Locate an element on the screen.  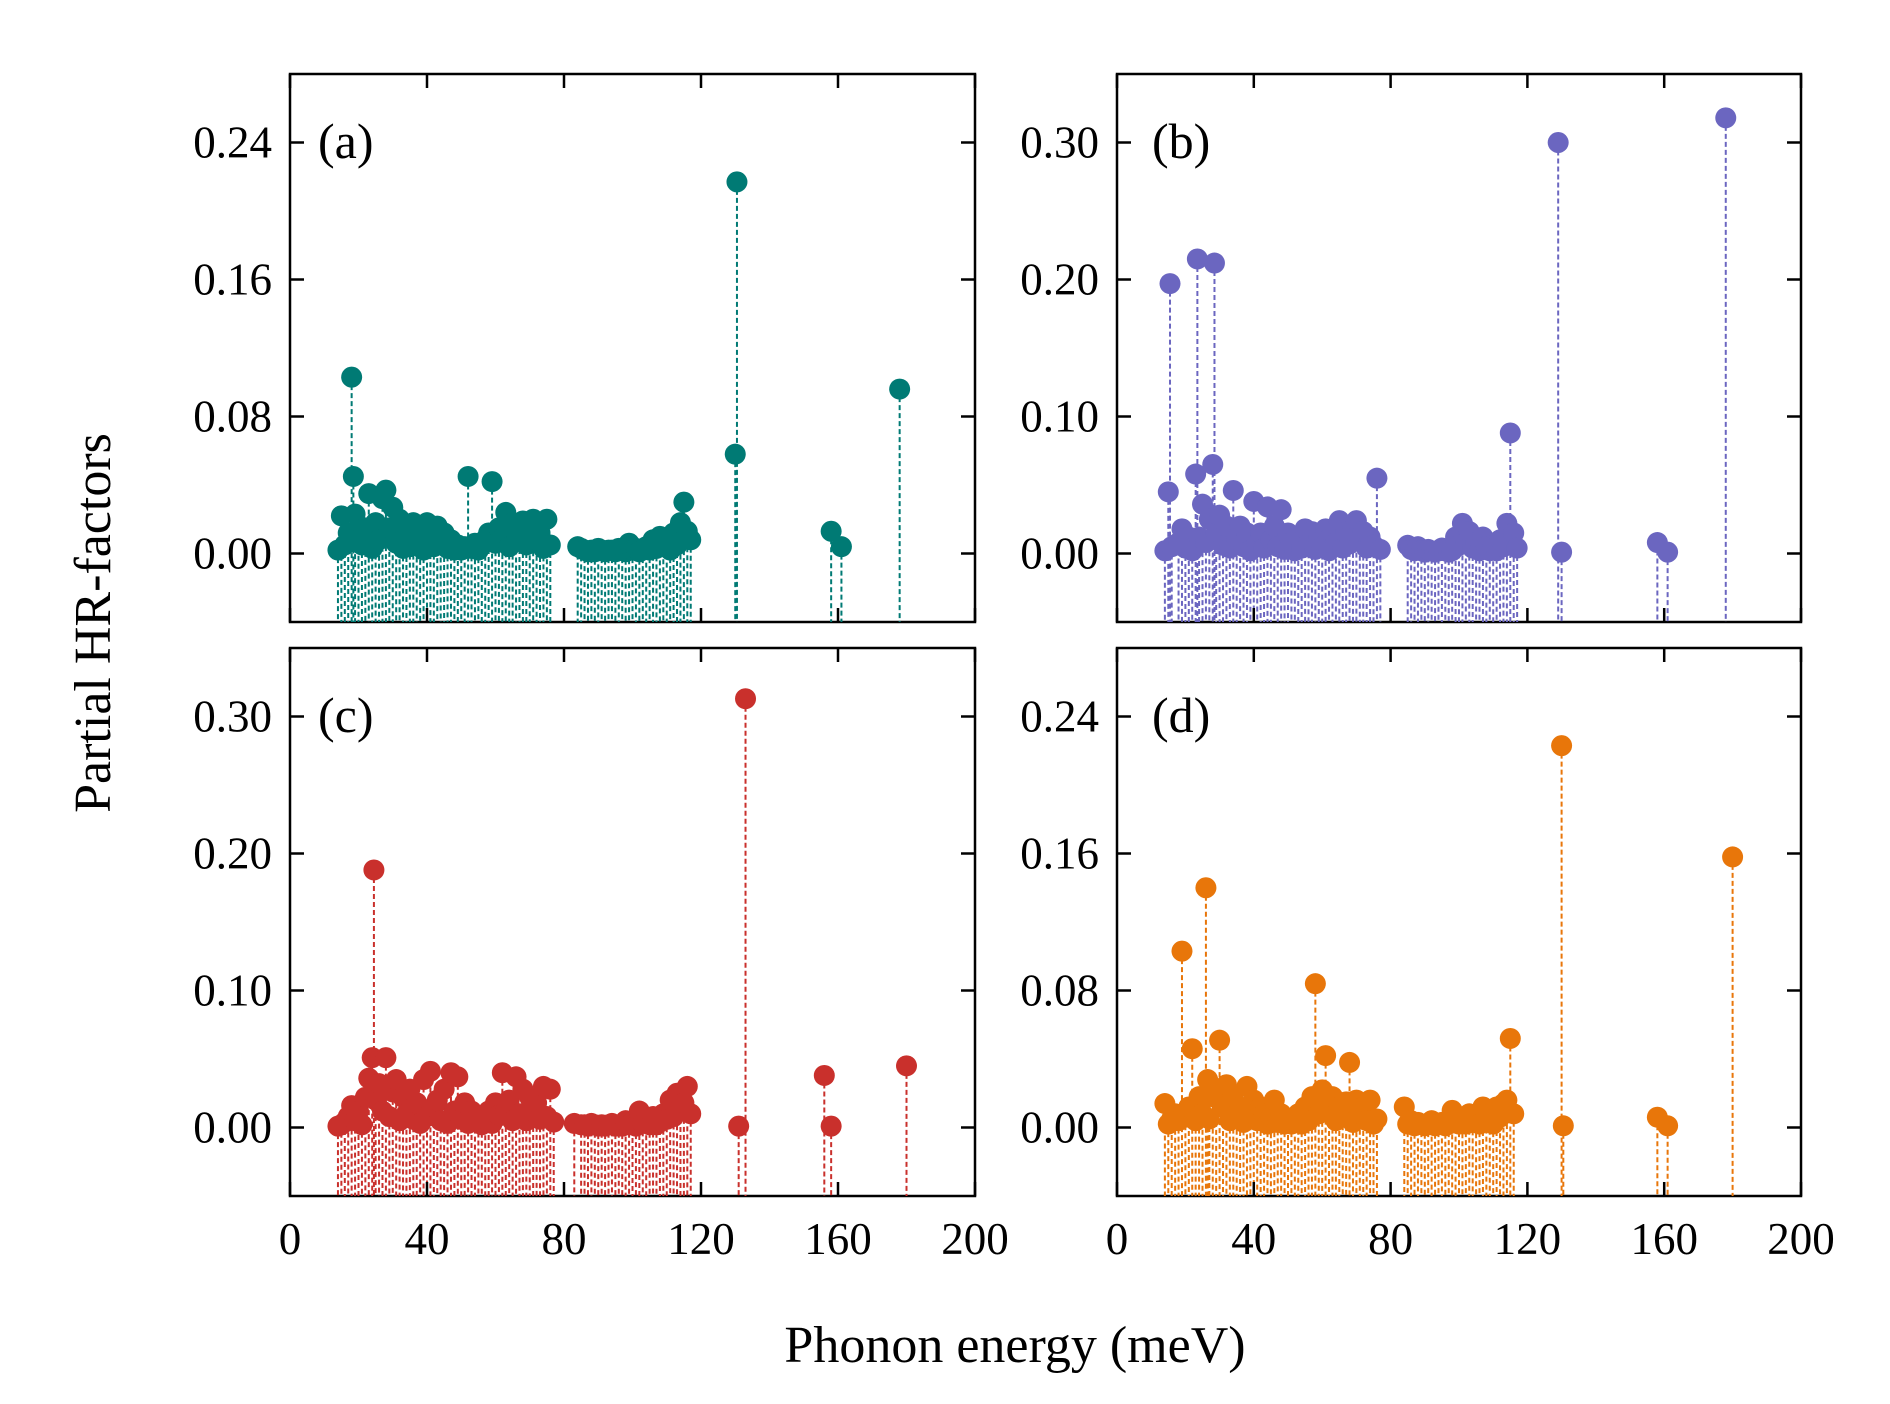
panel-d-frame is located at coordinates (1459, 922).